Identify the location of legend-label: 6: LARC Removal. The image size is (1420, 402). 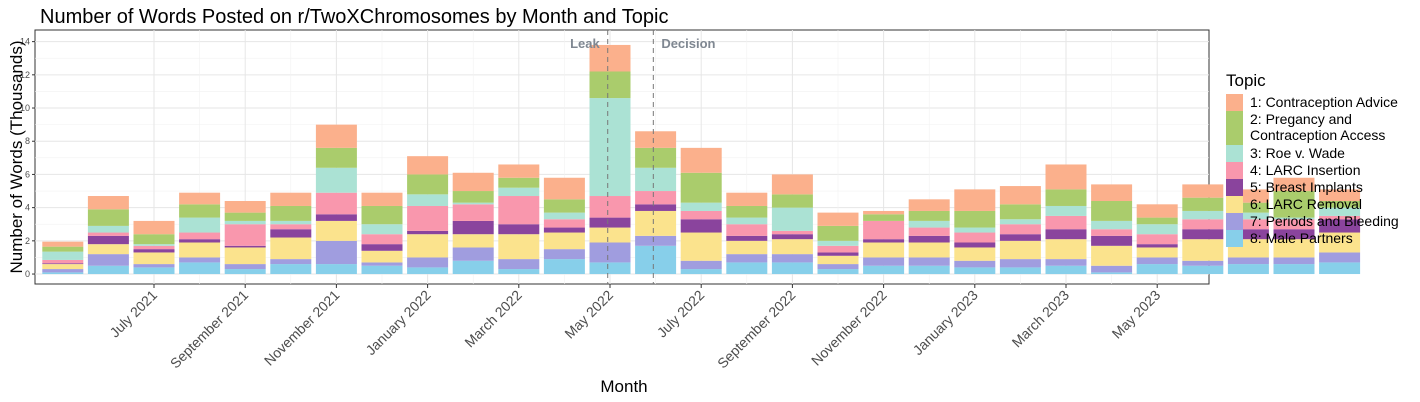
(1306, 204).